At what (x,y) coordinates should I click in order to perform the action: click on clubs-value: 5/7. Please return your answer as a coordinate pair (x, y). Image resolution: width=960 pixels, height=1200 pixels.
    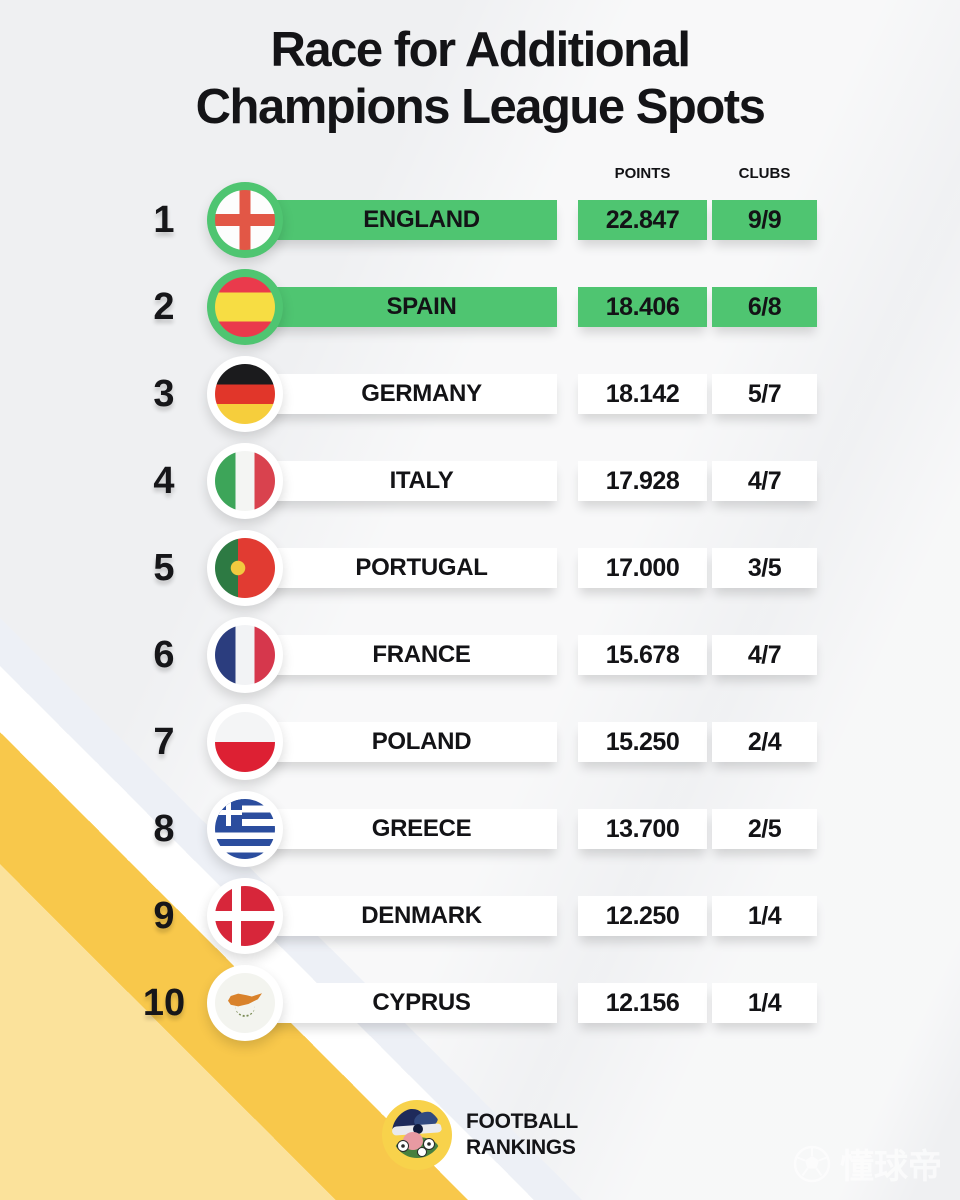
    Looking at the image, I should click on (764, 394).